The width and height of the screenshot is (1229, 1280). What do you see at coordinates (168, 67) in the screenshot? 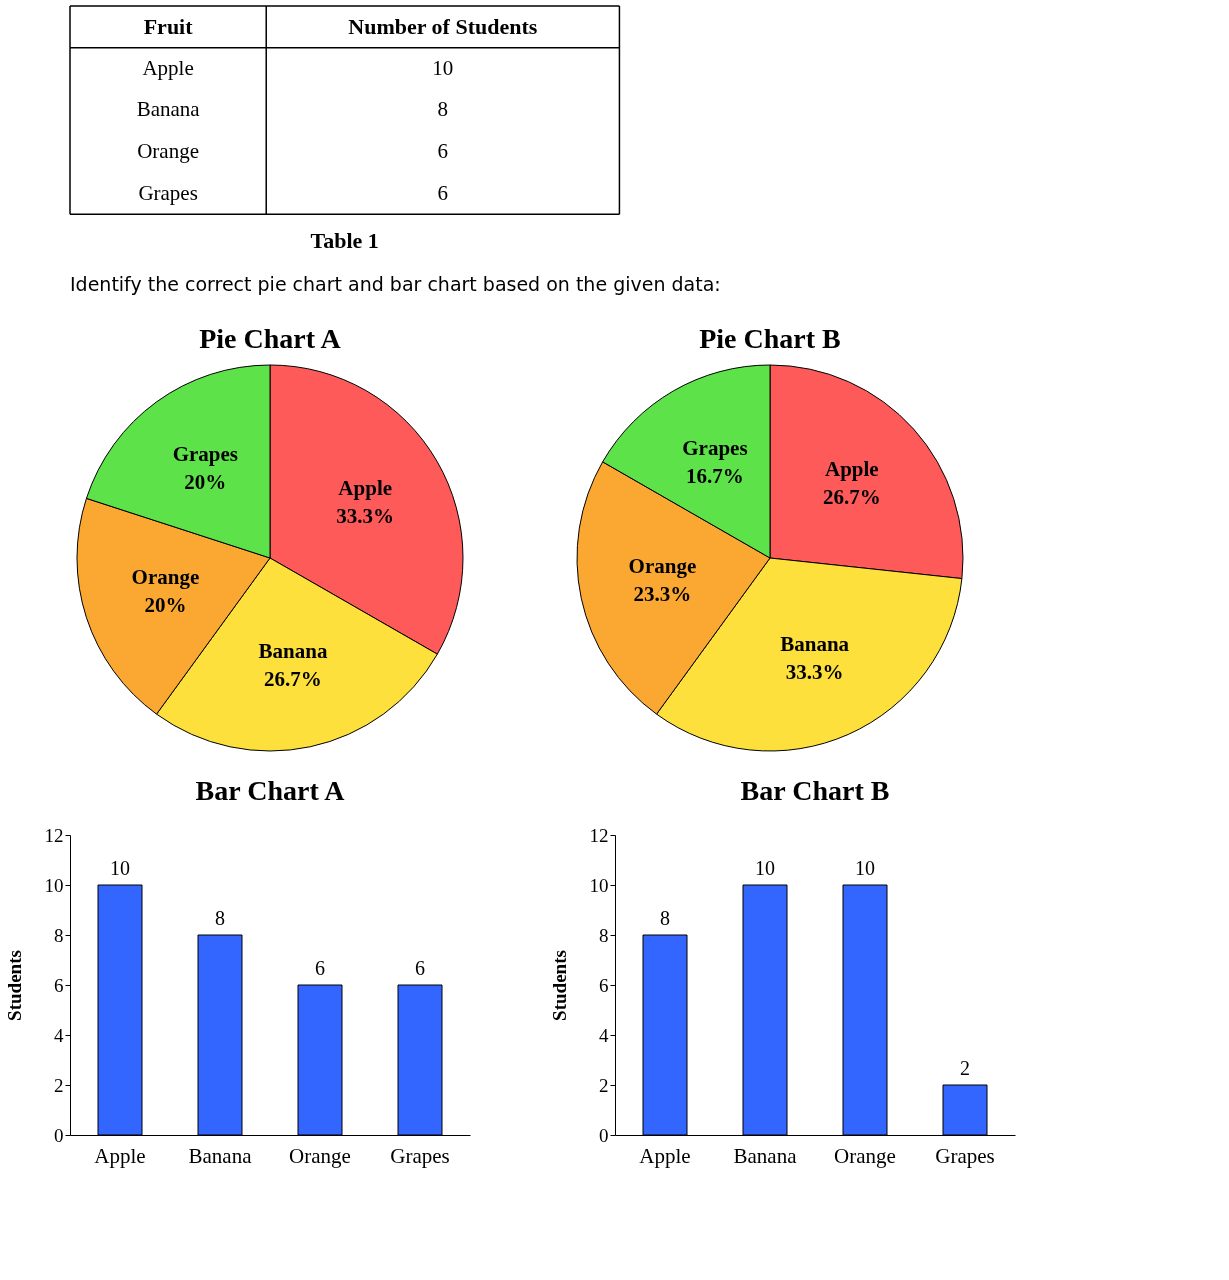
I see `category-label: Apple` at bounding box center [168, 67].